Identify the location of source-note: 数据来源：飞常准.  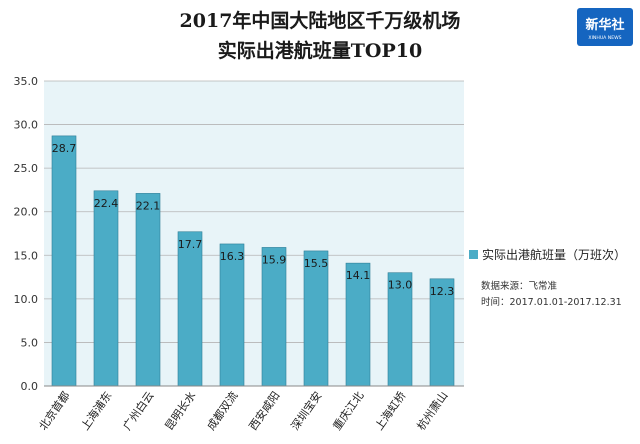
(519, 286).